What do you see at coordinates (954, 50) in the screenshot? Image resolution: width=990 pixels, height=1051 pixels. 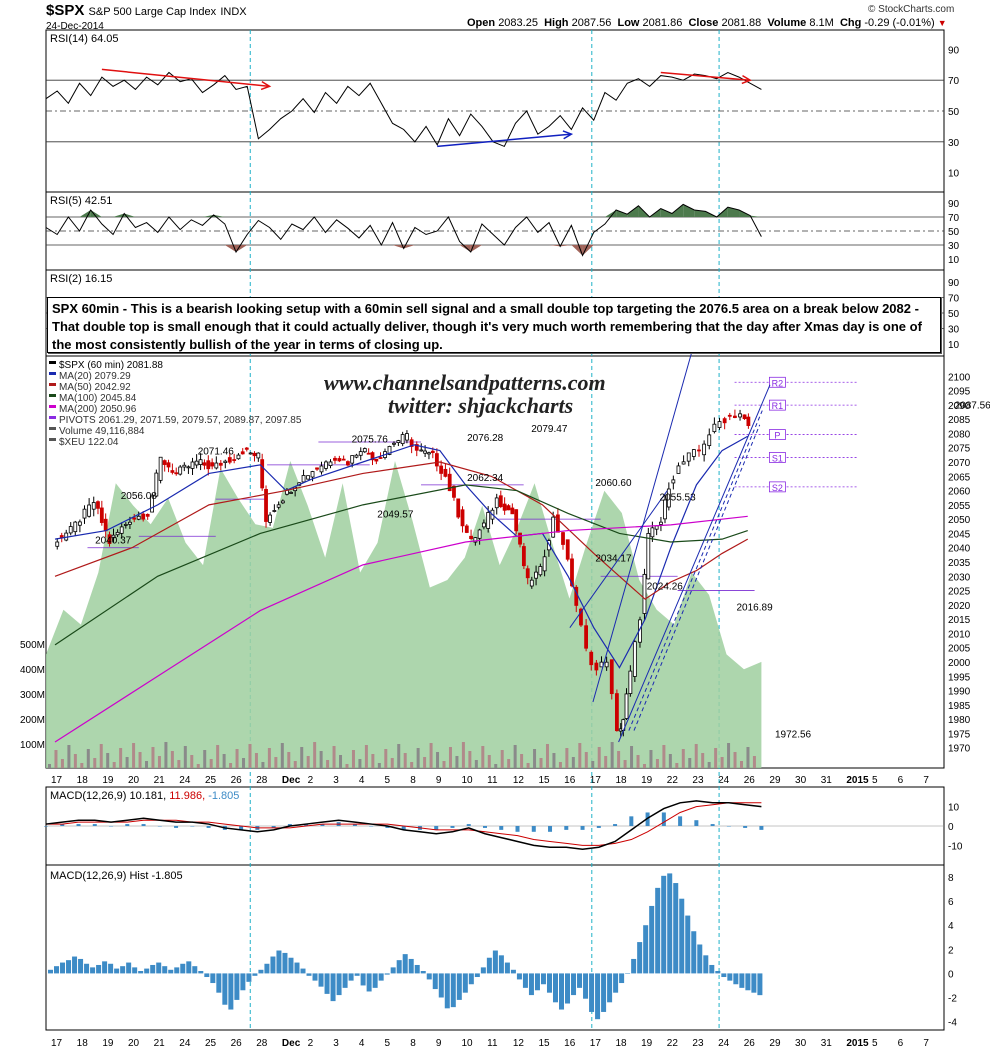 I see `rsi14-ytick-90: 90` at bounding box center [954, 50].